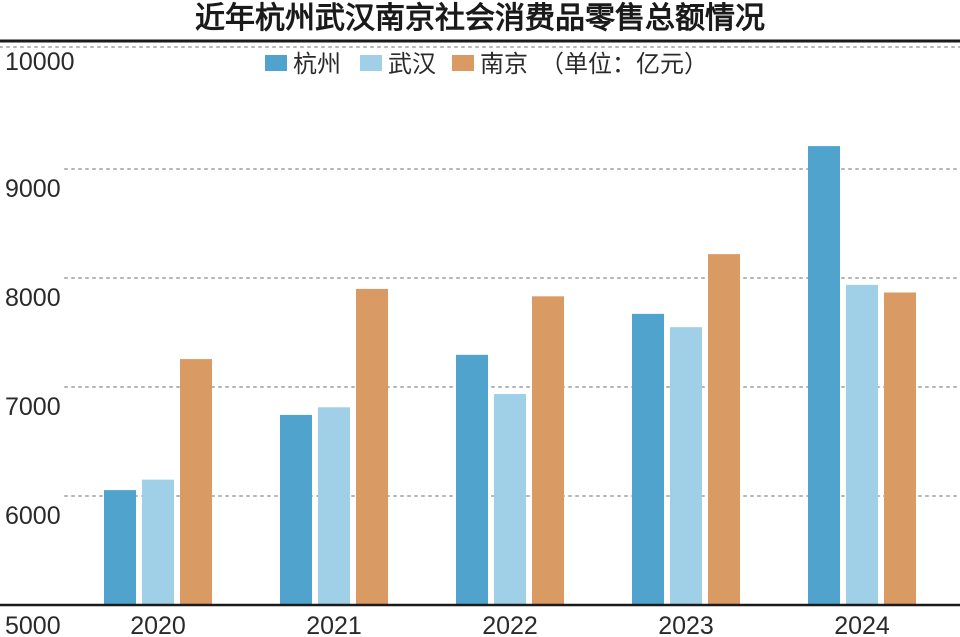 Image resolution: width=960 pixels, height=637 pixels. I want to click on legend-label: 杭州, so click(317, 64).